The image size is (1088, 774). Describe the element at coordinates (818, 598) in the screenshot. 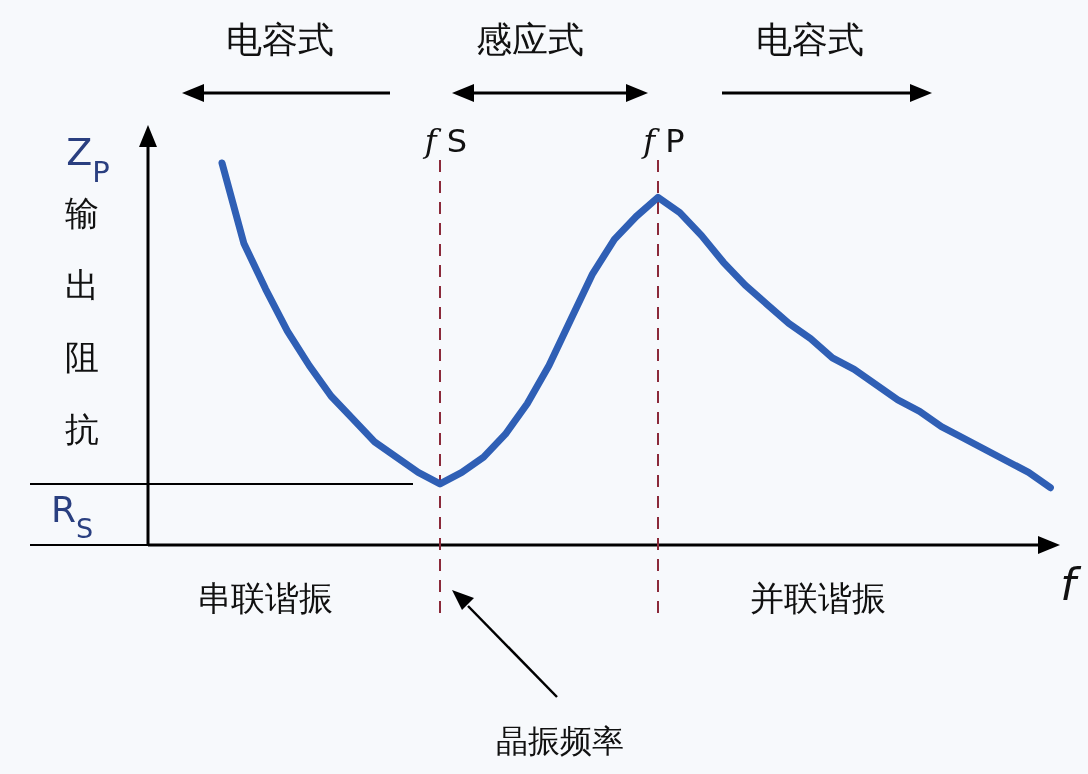

I see `text: 并联谐振` at that location.